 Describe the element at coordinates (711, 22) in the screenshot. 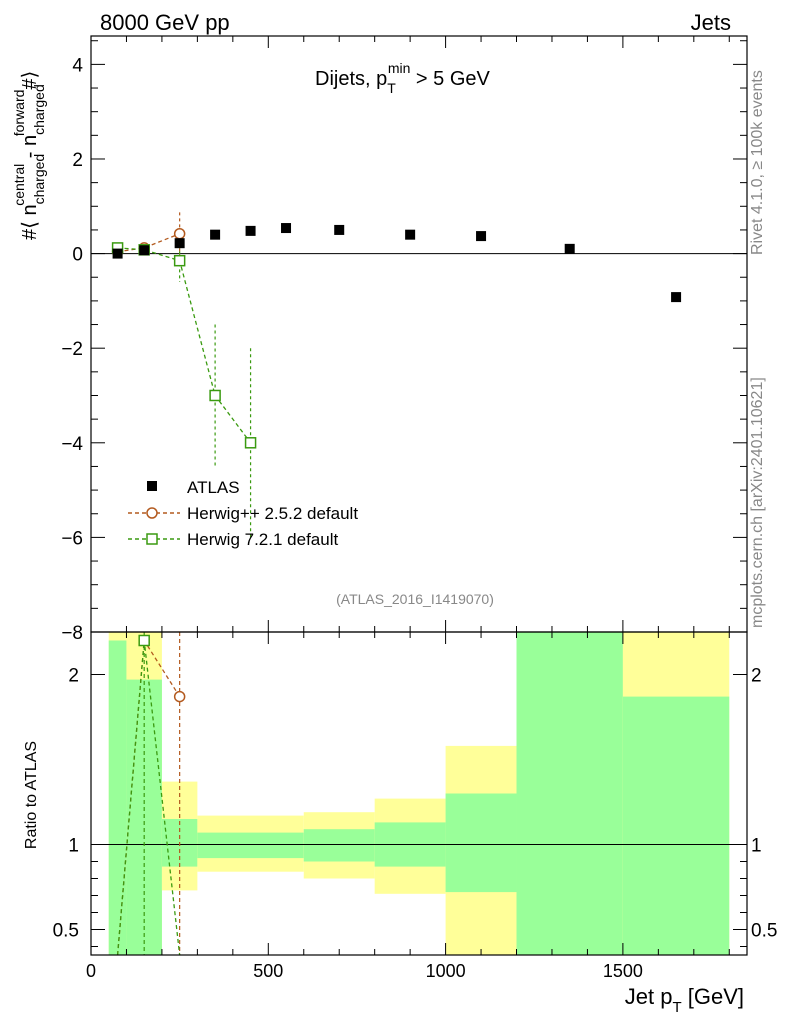

I see `header-right: Jets` at that location.